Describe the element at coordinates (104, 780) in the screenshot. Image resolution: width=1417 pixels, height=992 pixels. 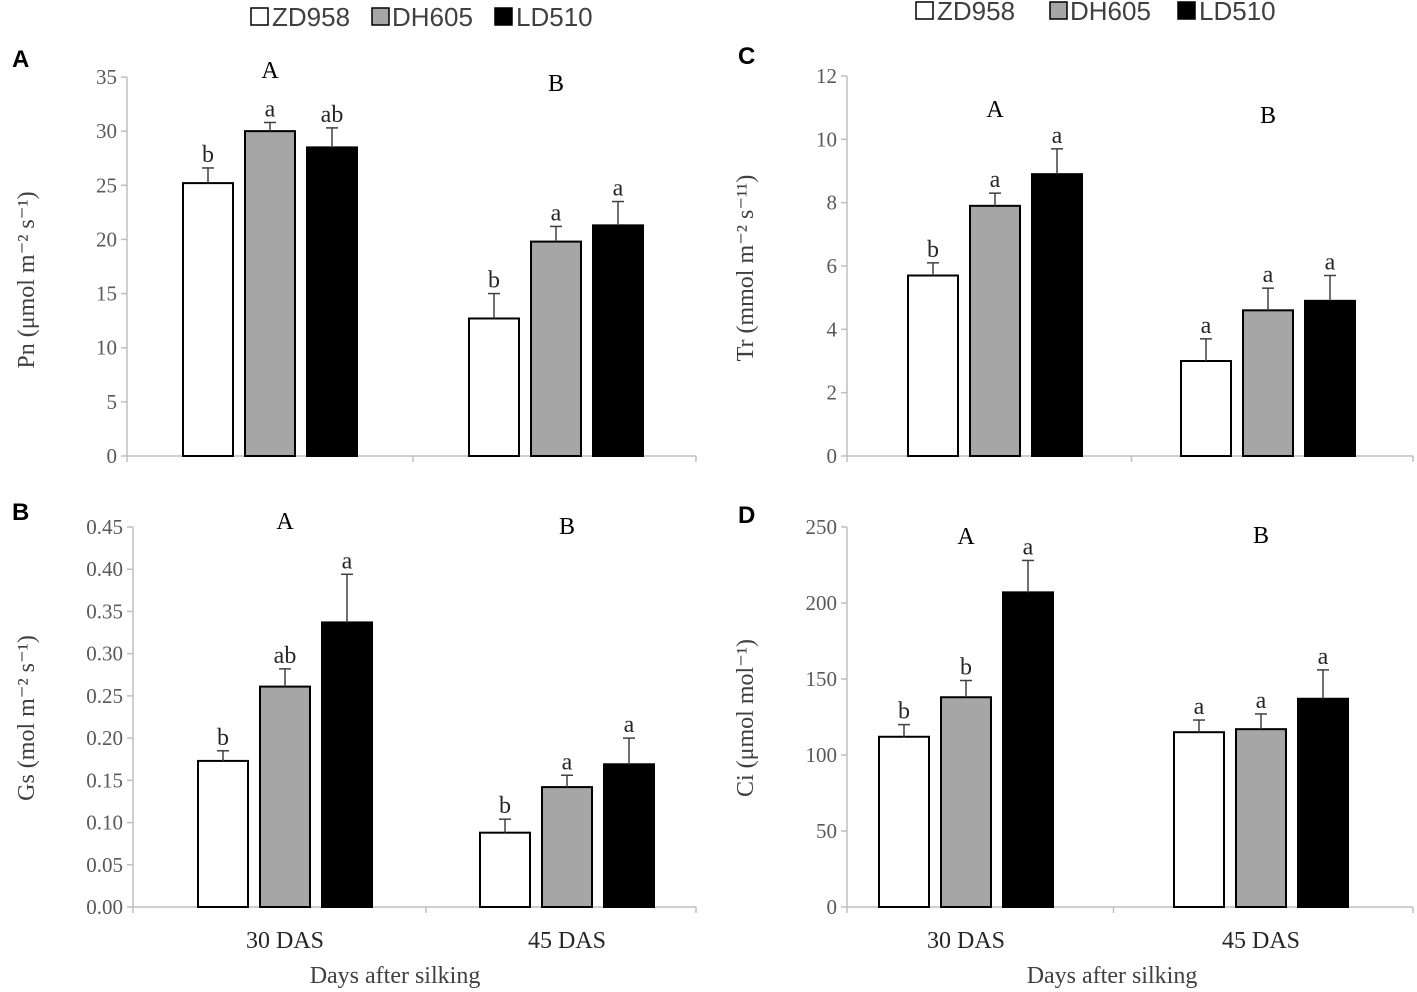
I see `y-tick-label: 0.15` at that location.